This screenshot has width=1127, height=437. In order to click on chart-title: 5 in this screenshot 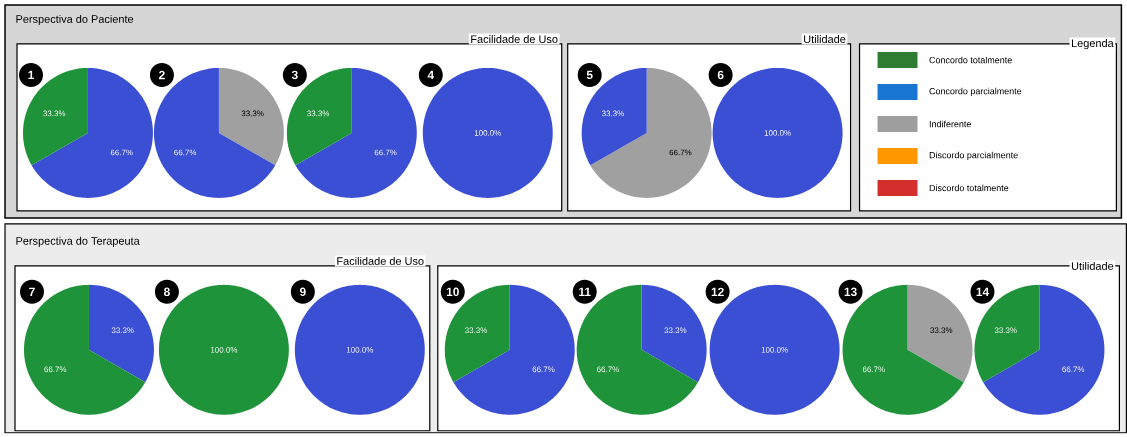, I will do `click(589, 75)`.